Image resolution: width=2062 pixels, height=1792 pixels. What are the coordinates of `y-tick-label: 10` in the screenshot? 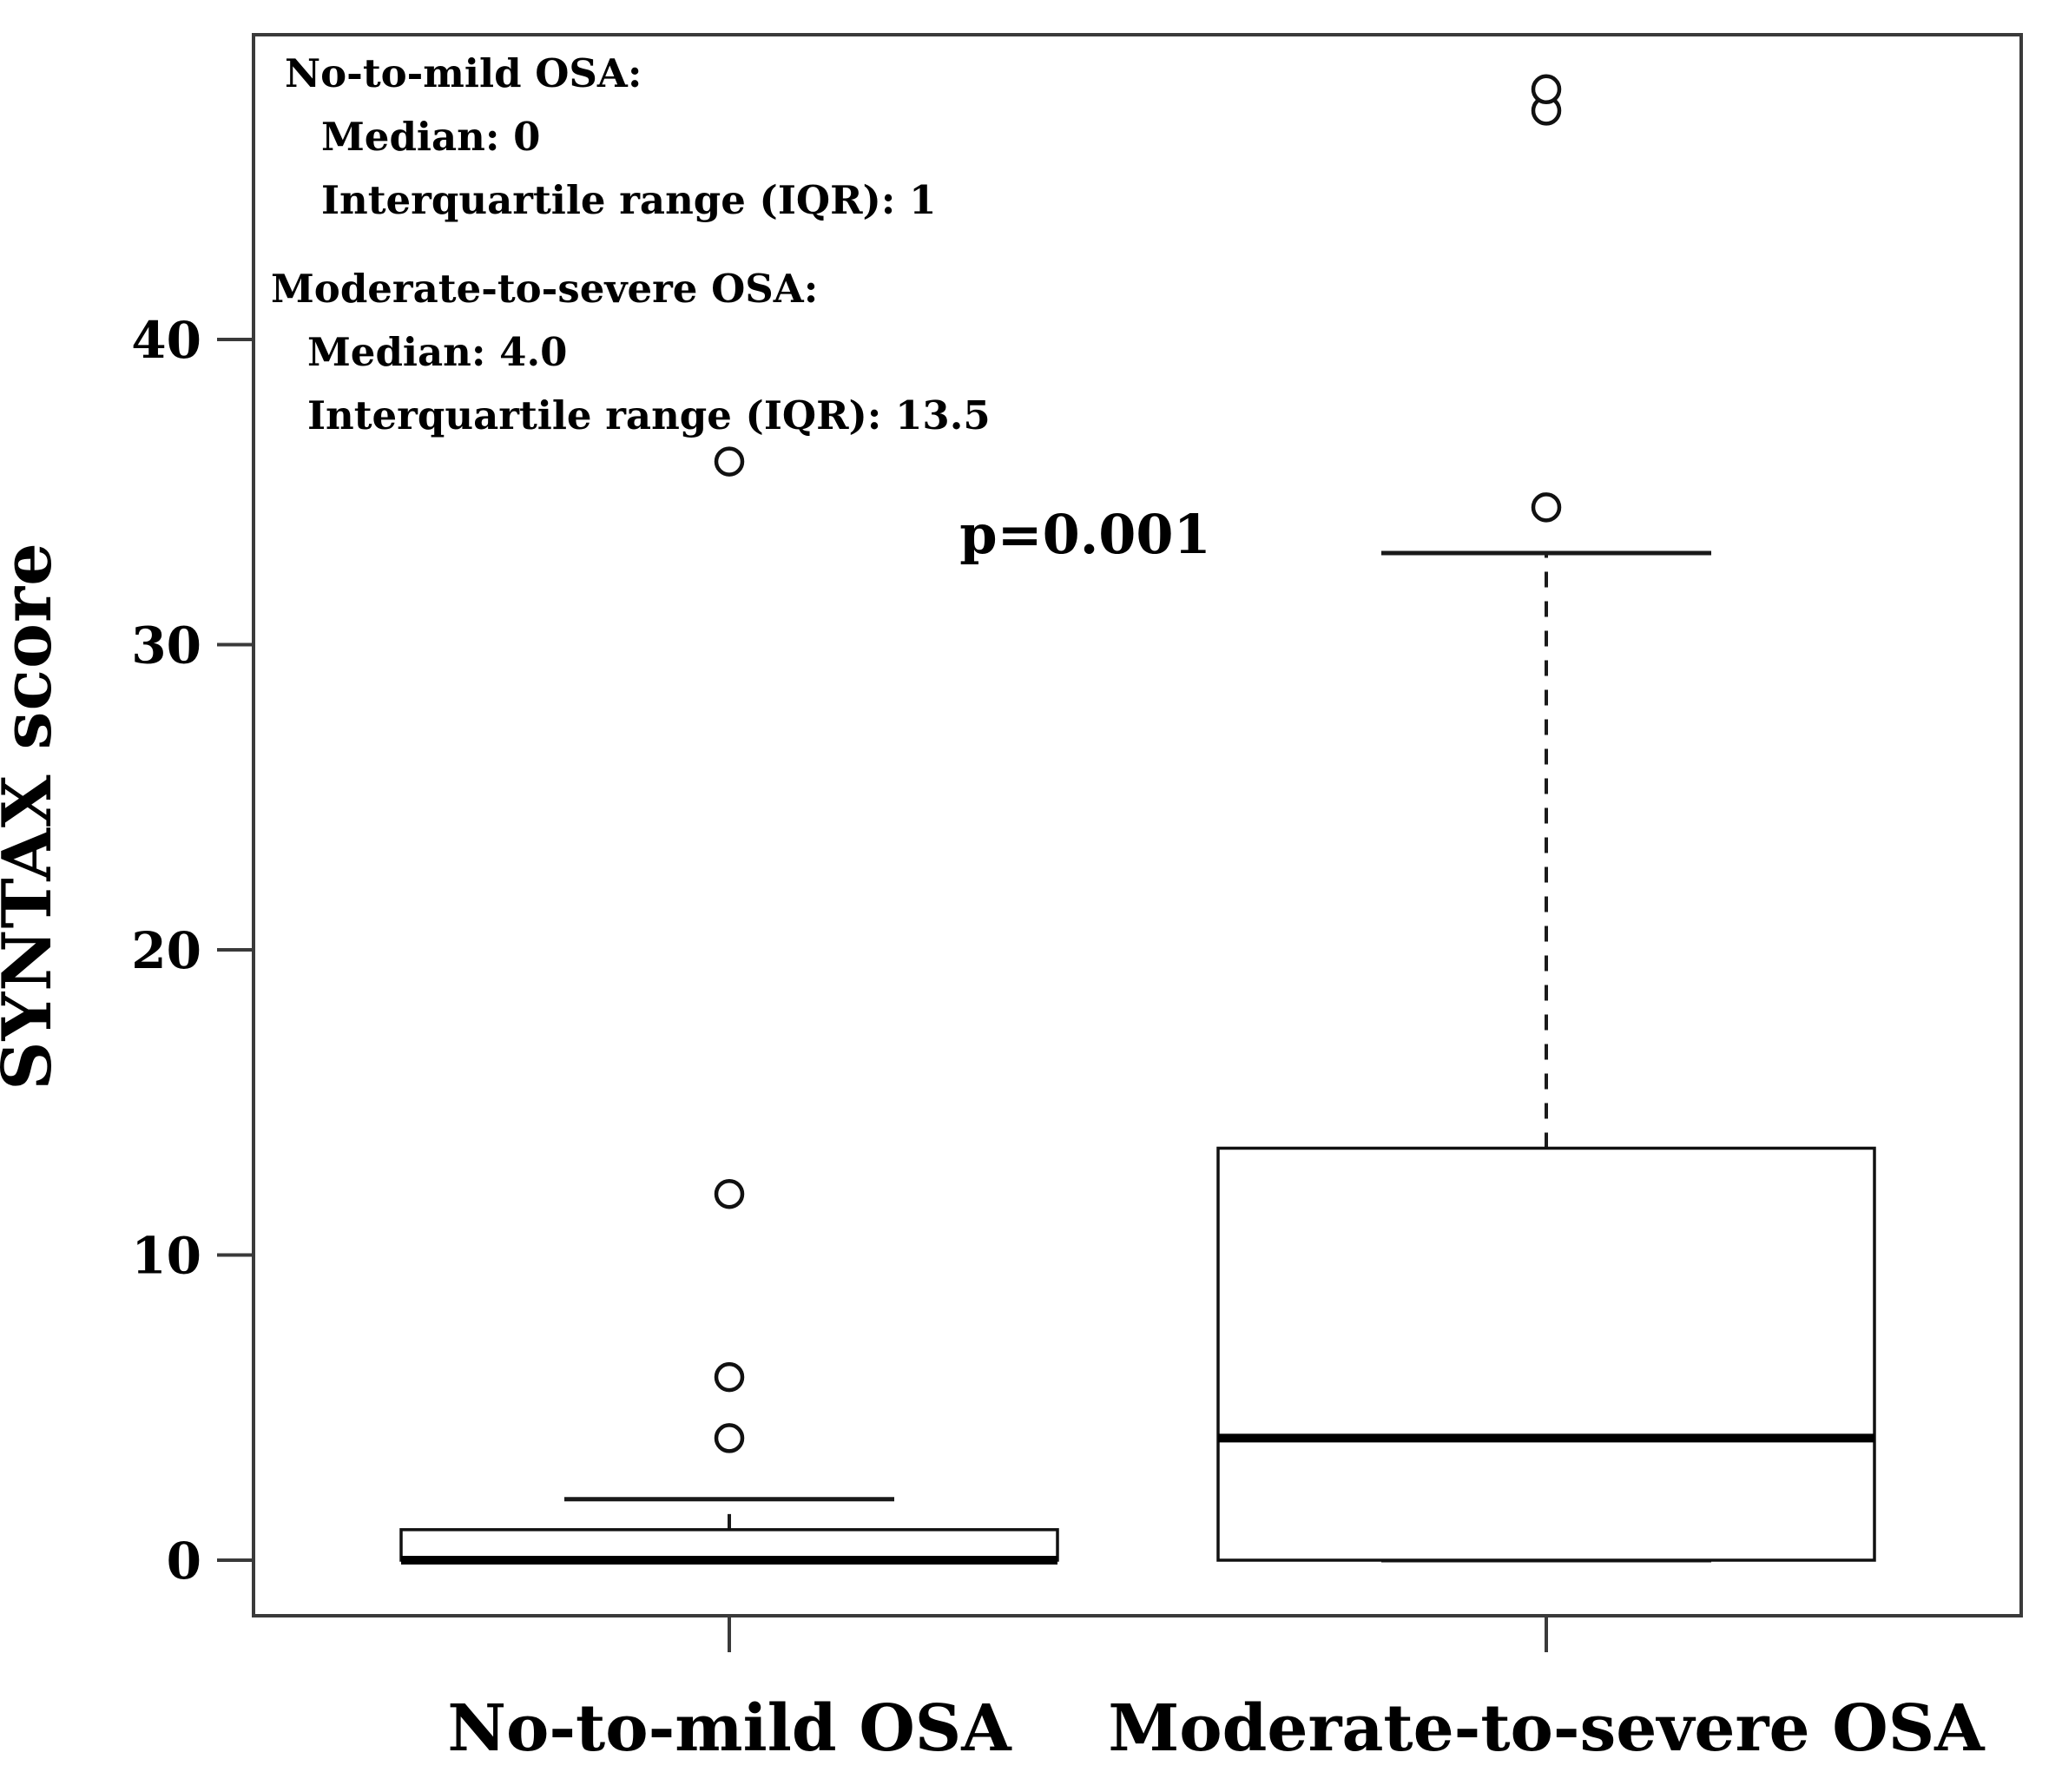 It's located at (166, 1256).